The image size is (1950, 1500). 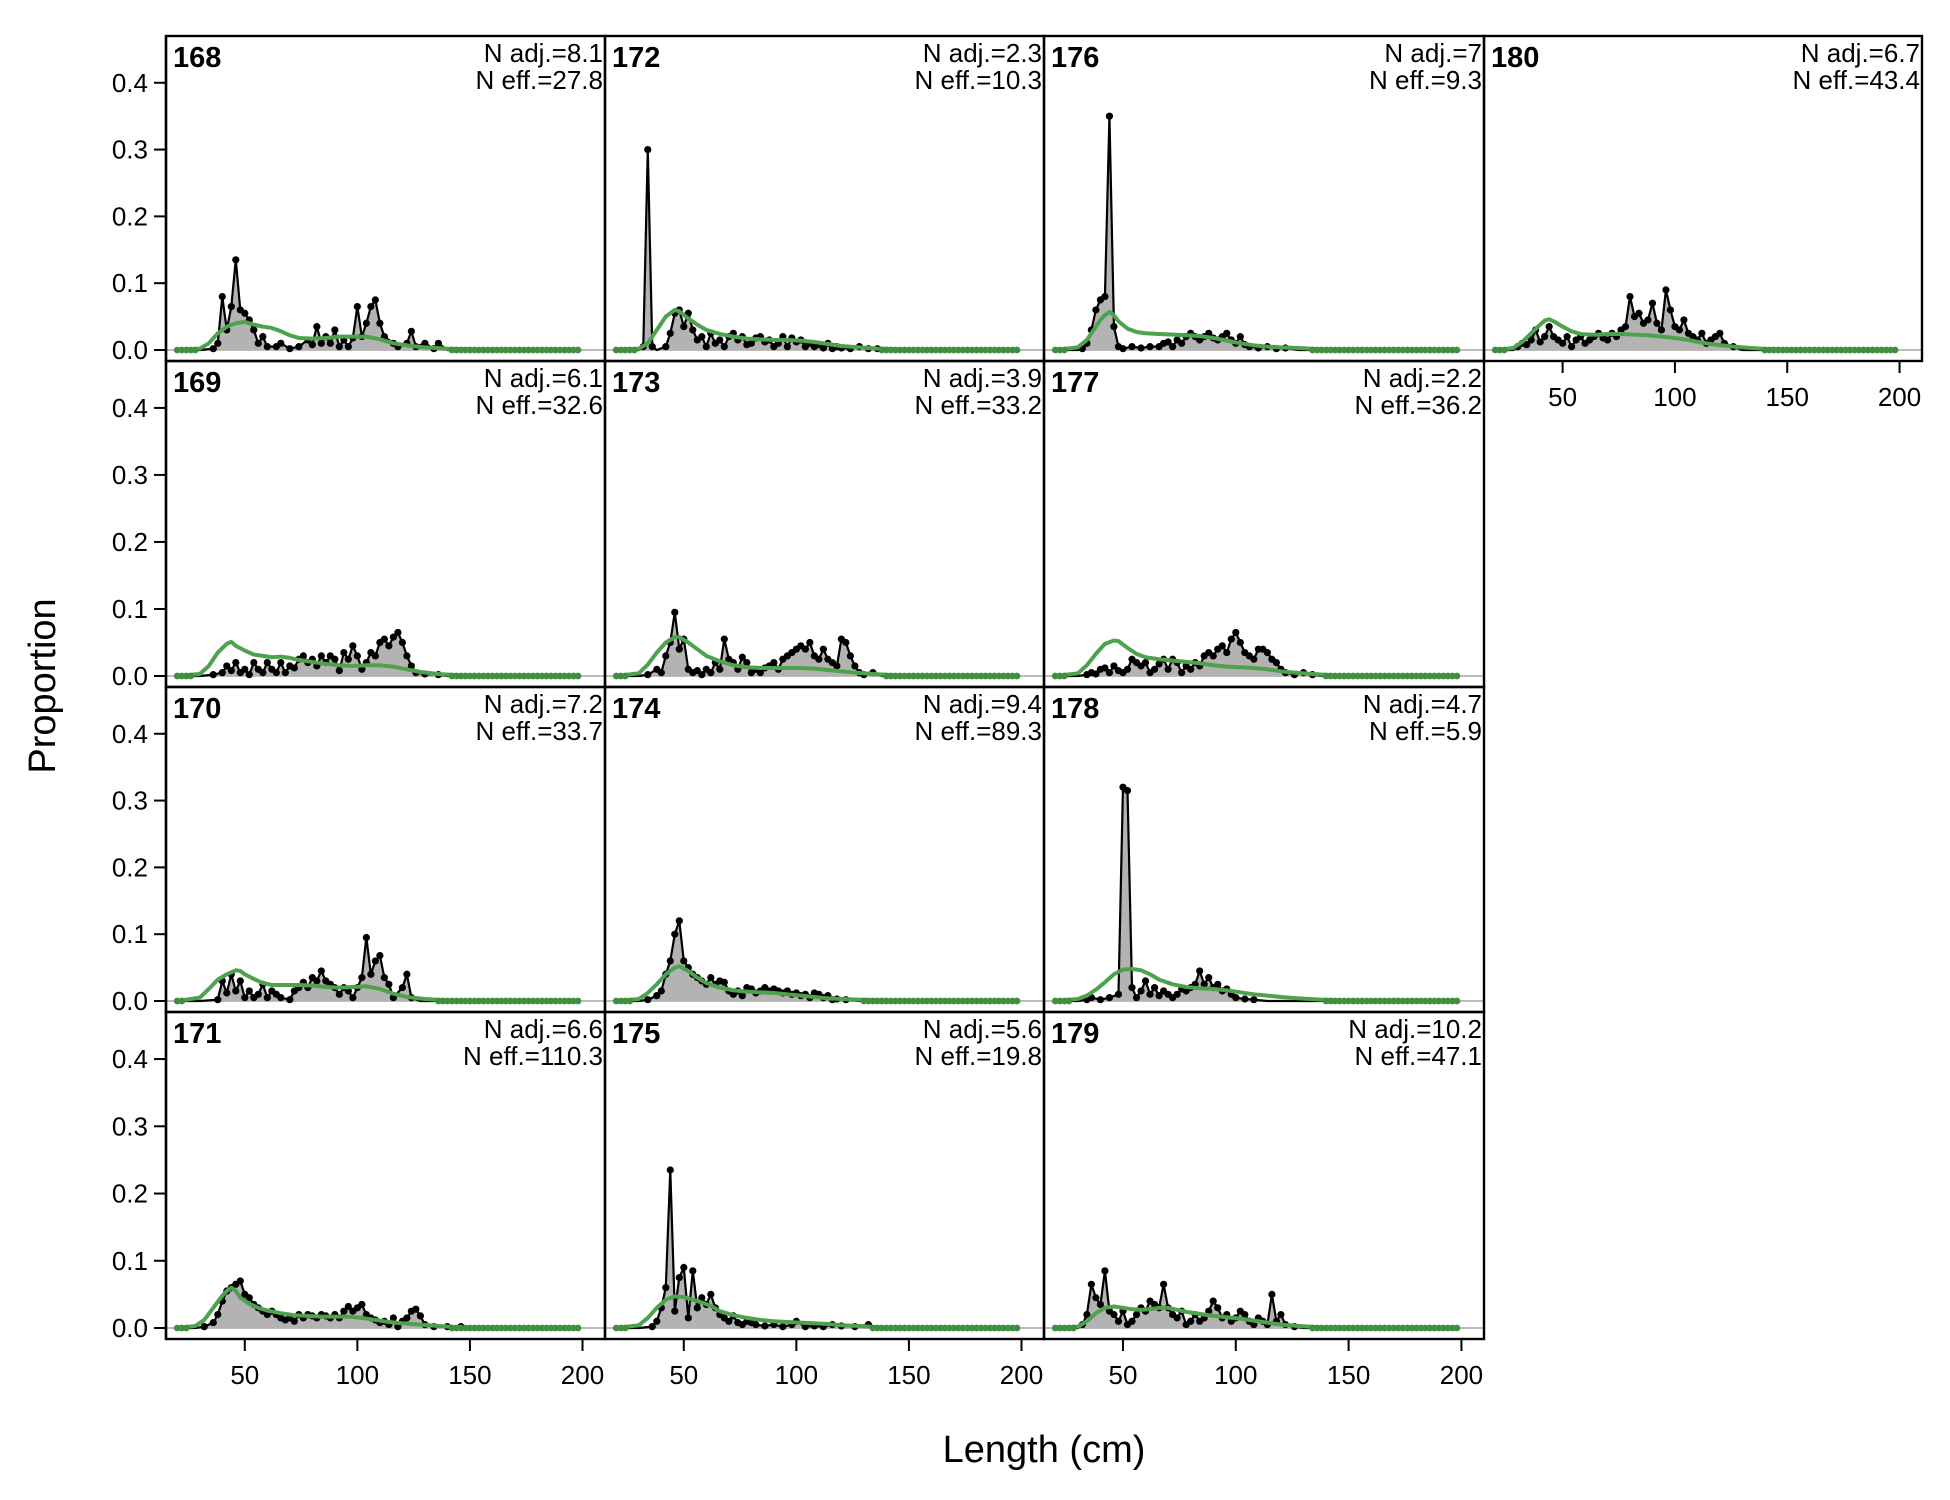 What do you see at coordinates (1418, 405) in the screenshot?
I see `n-eff-label: N eff.=36.2` at bounding box center [1418, 405].